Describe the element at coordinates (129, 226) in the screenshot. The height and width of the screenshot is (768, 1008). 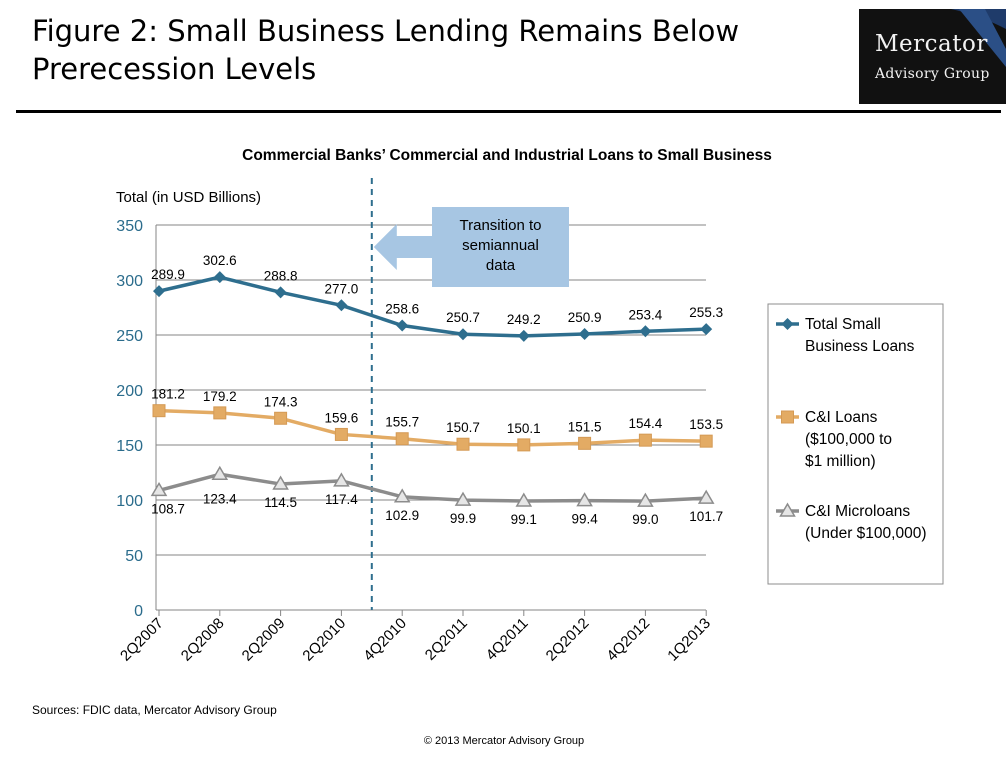
I see `y-tick-label: 350` at that location.